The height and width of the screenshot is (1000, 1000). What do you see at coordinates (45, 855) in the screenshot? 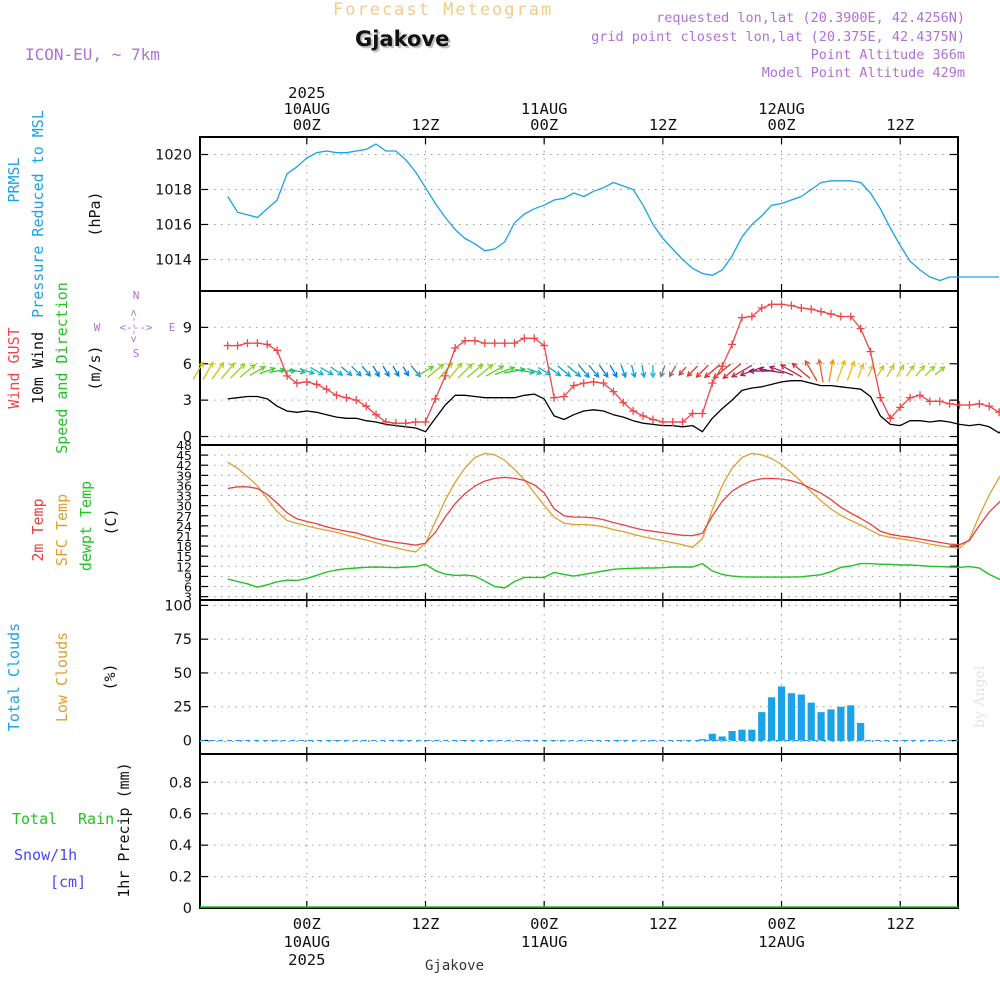
I see `label-snow: Snow/1h` at bounding box center [45, 855].